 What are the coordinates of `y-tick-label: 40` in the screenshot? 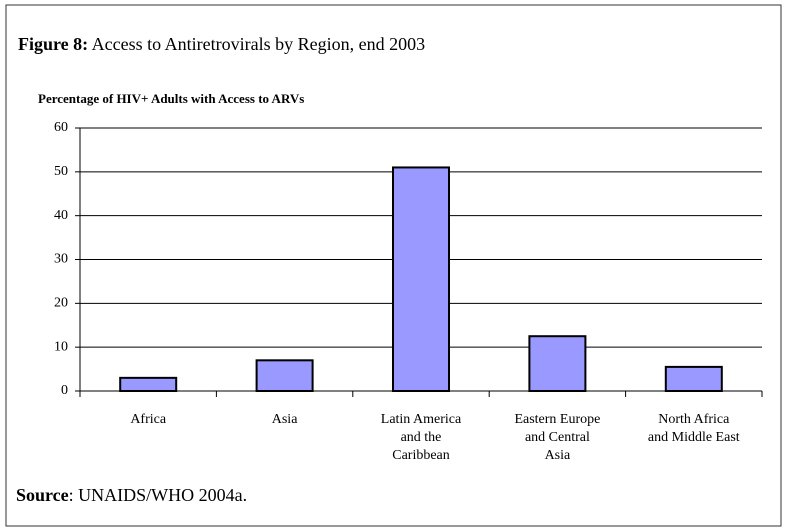 It's located at (61, 215).